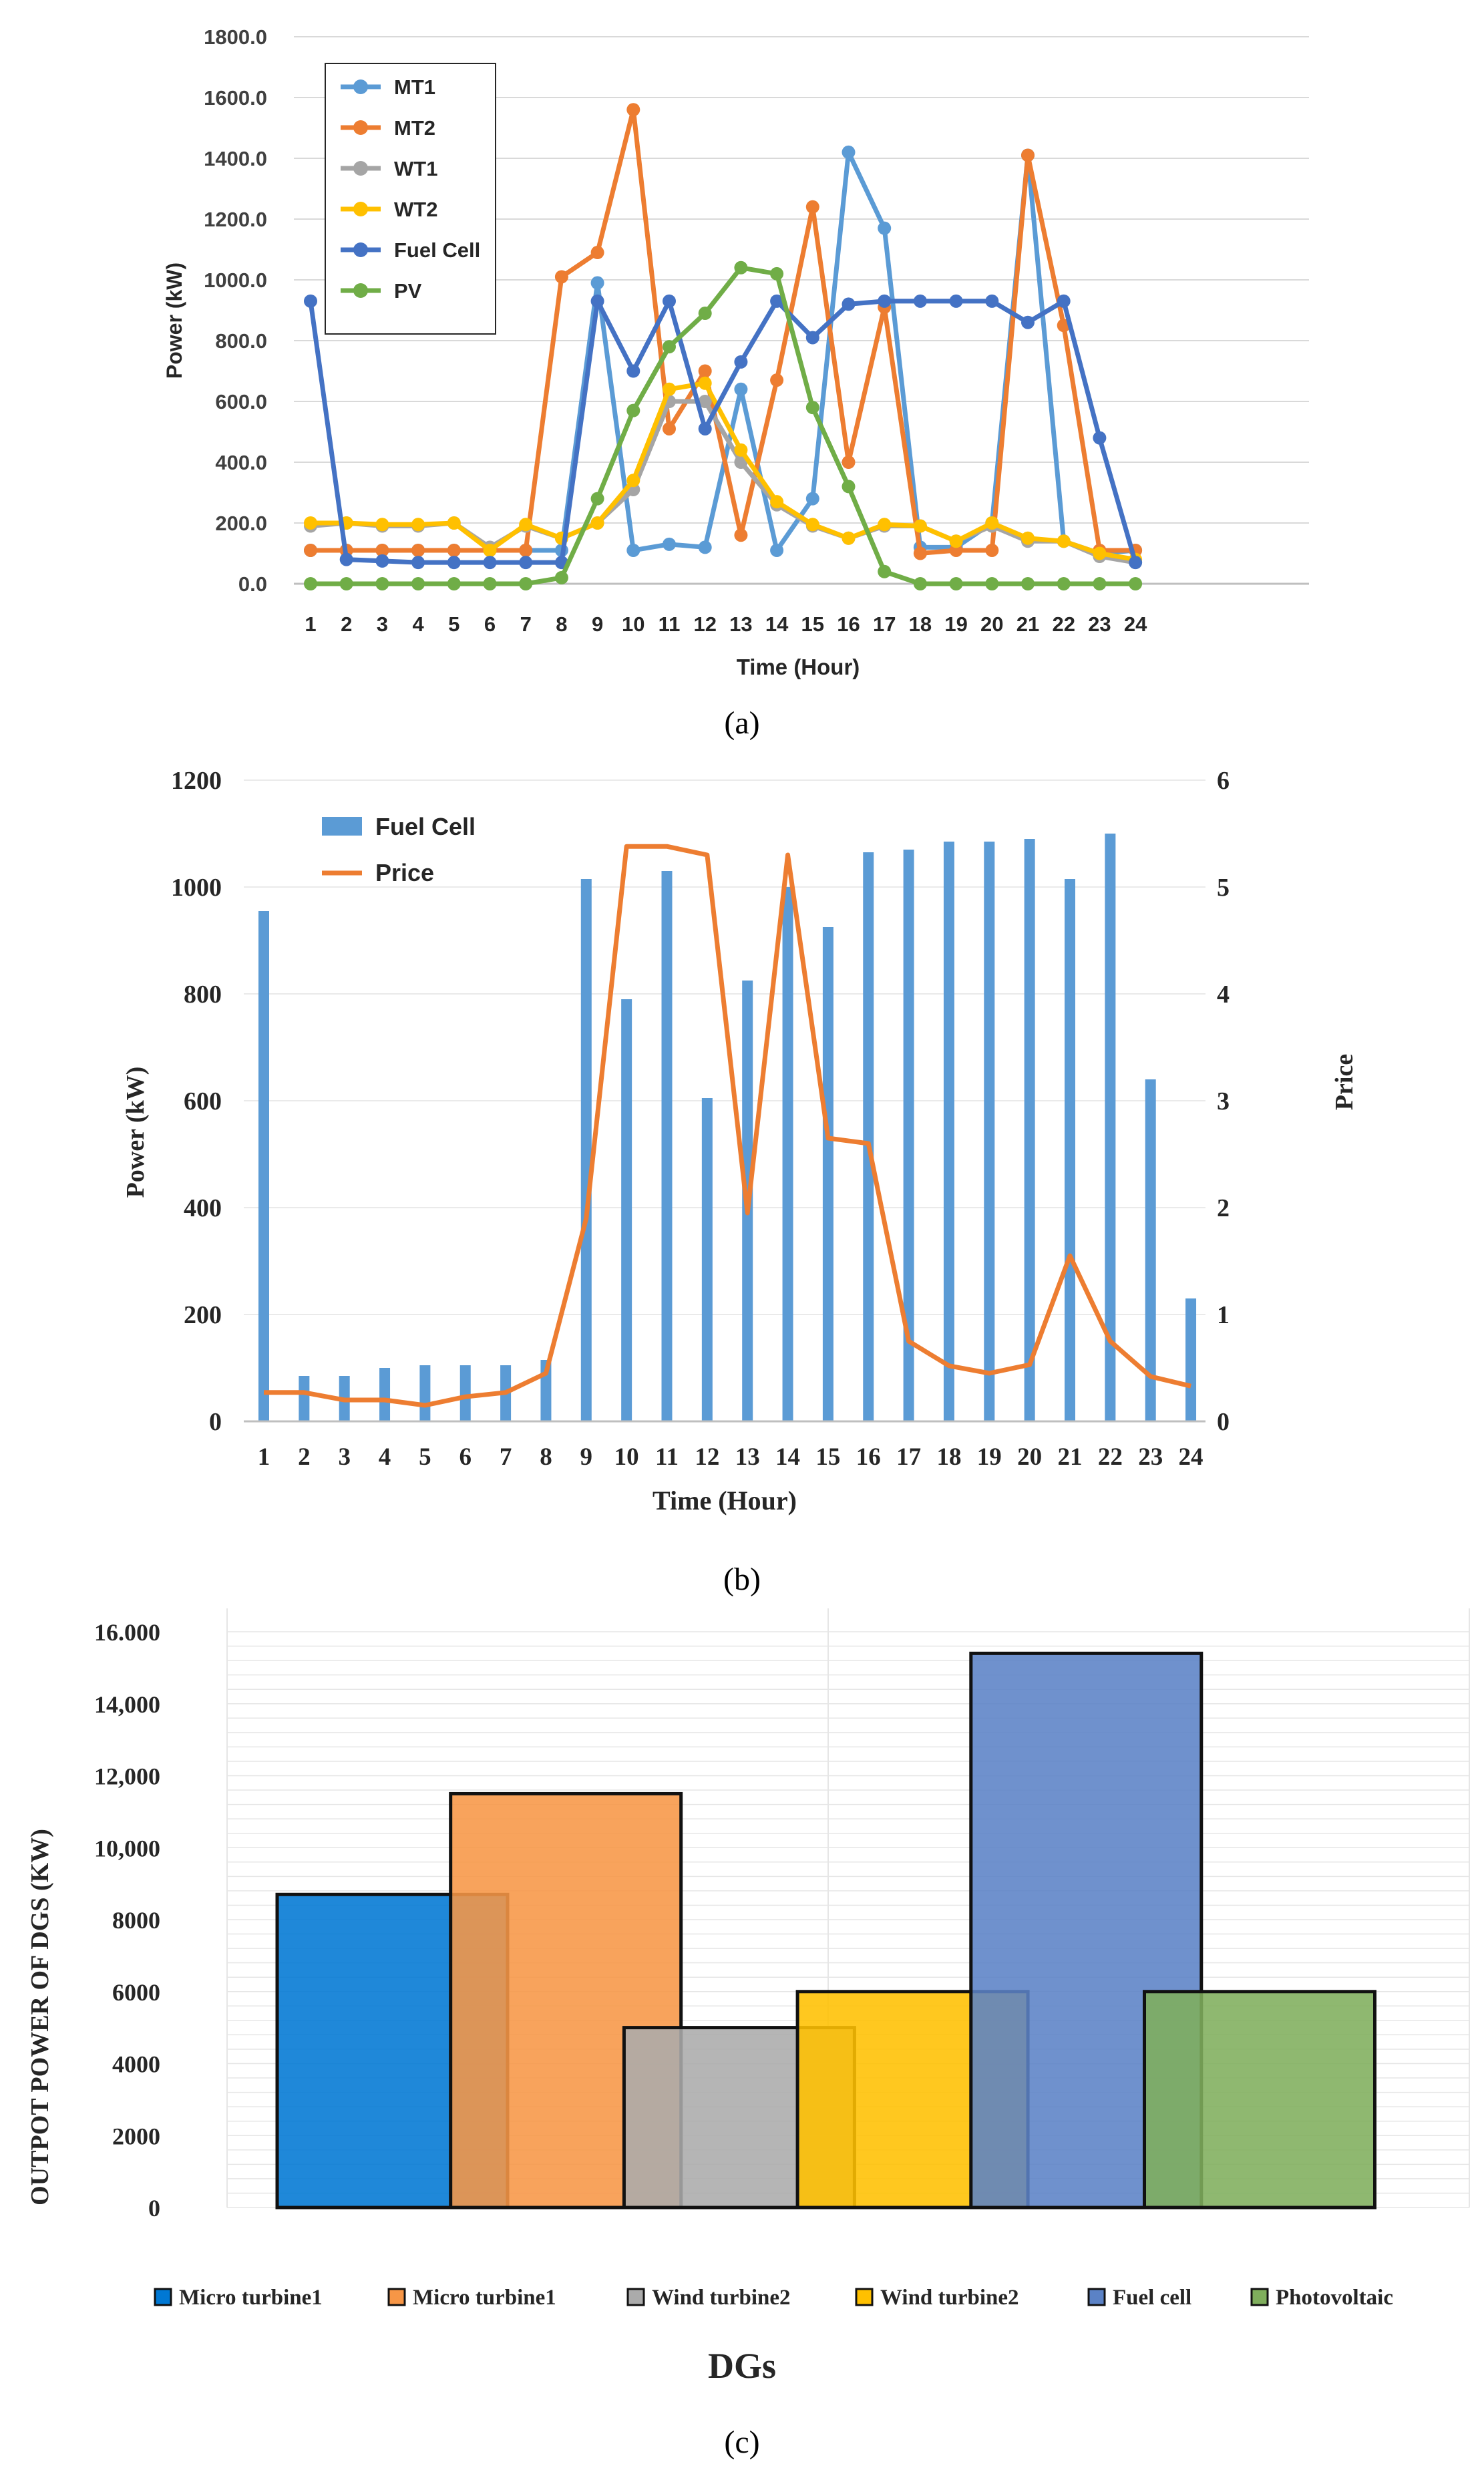  Describe the element at coordinates (864, 2297) in the screenshot. I see `legend-swatch-wind-turbine2` at that location.